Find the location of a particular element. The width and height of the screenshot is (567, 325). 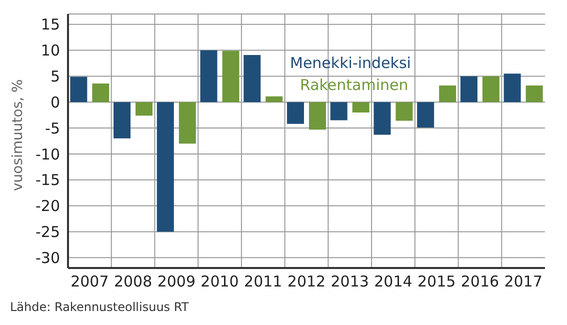

x-tick-label: 2015 is located at coordinates (436, 281).